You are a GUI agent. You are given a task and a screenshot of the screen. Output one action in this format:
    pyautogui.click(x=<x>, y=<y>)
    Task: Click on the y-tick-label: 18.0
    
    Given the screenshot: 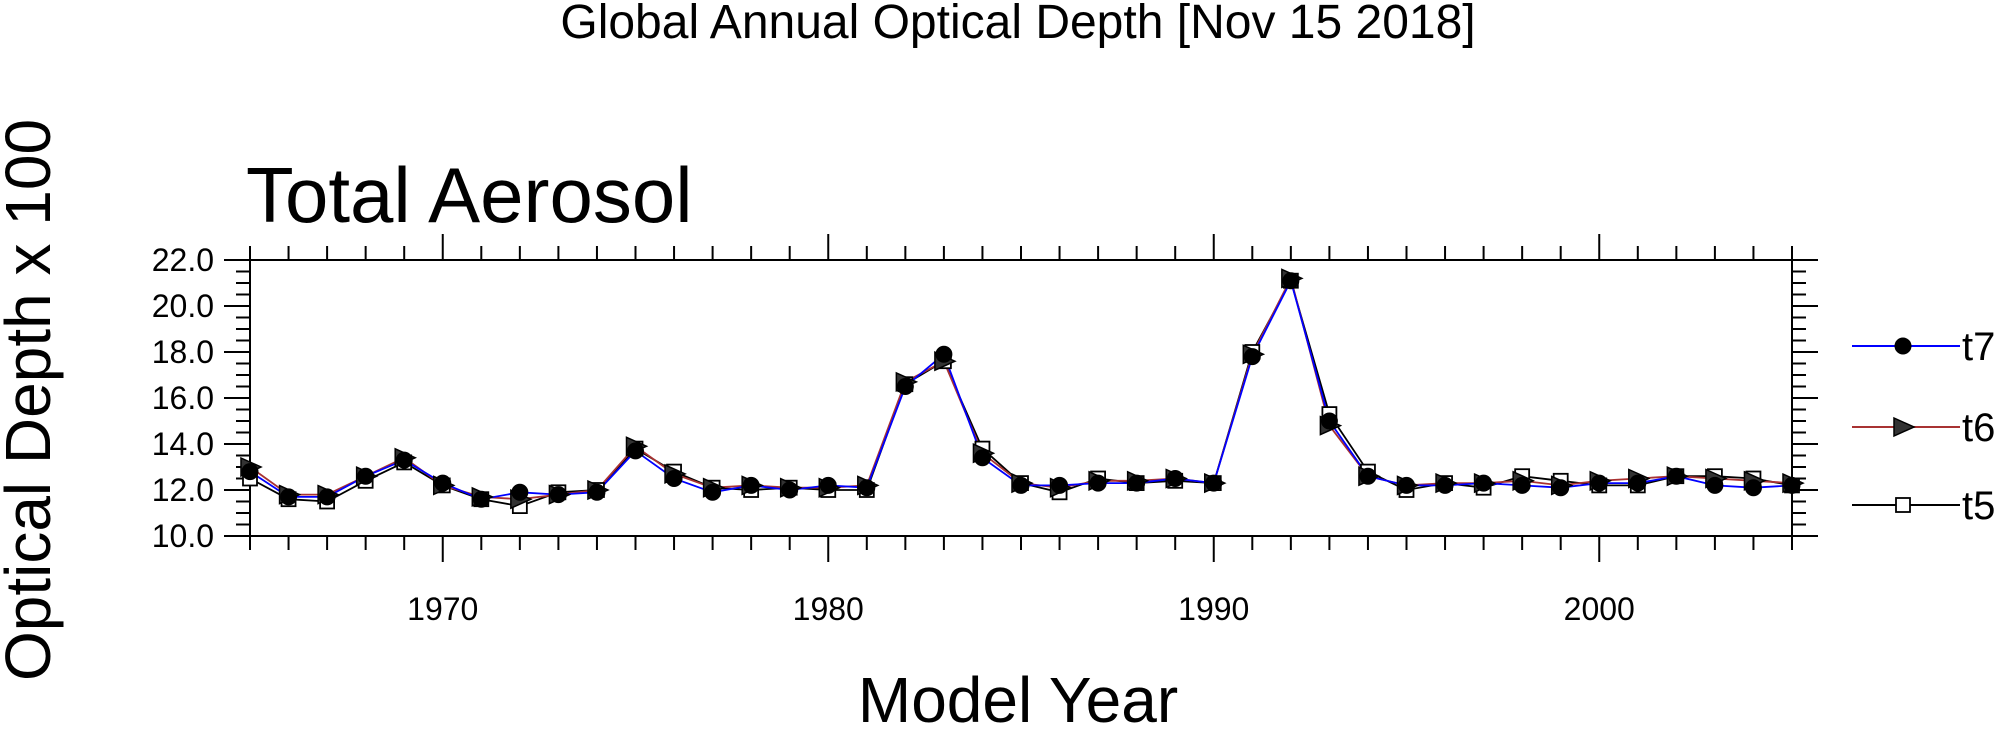 What is the action you would take?
    pyautogui.click(x=183, y=352)
    